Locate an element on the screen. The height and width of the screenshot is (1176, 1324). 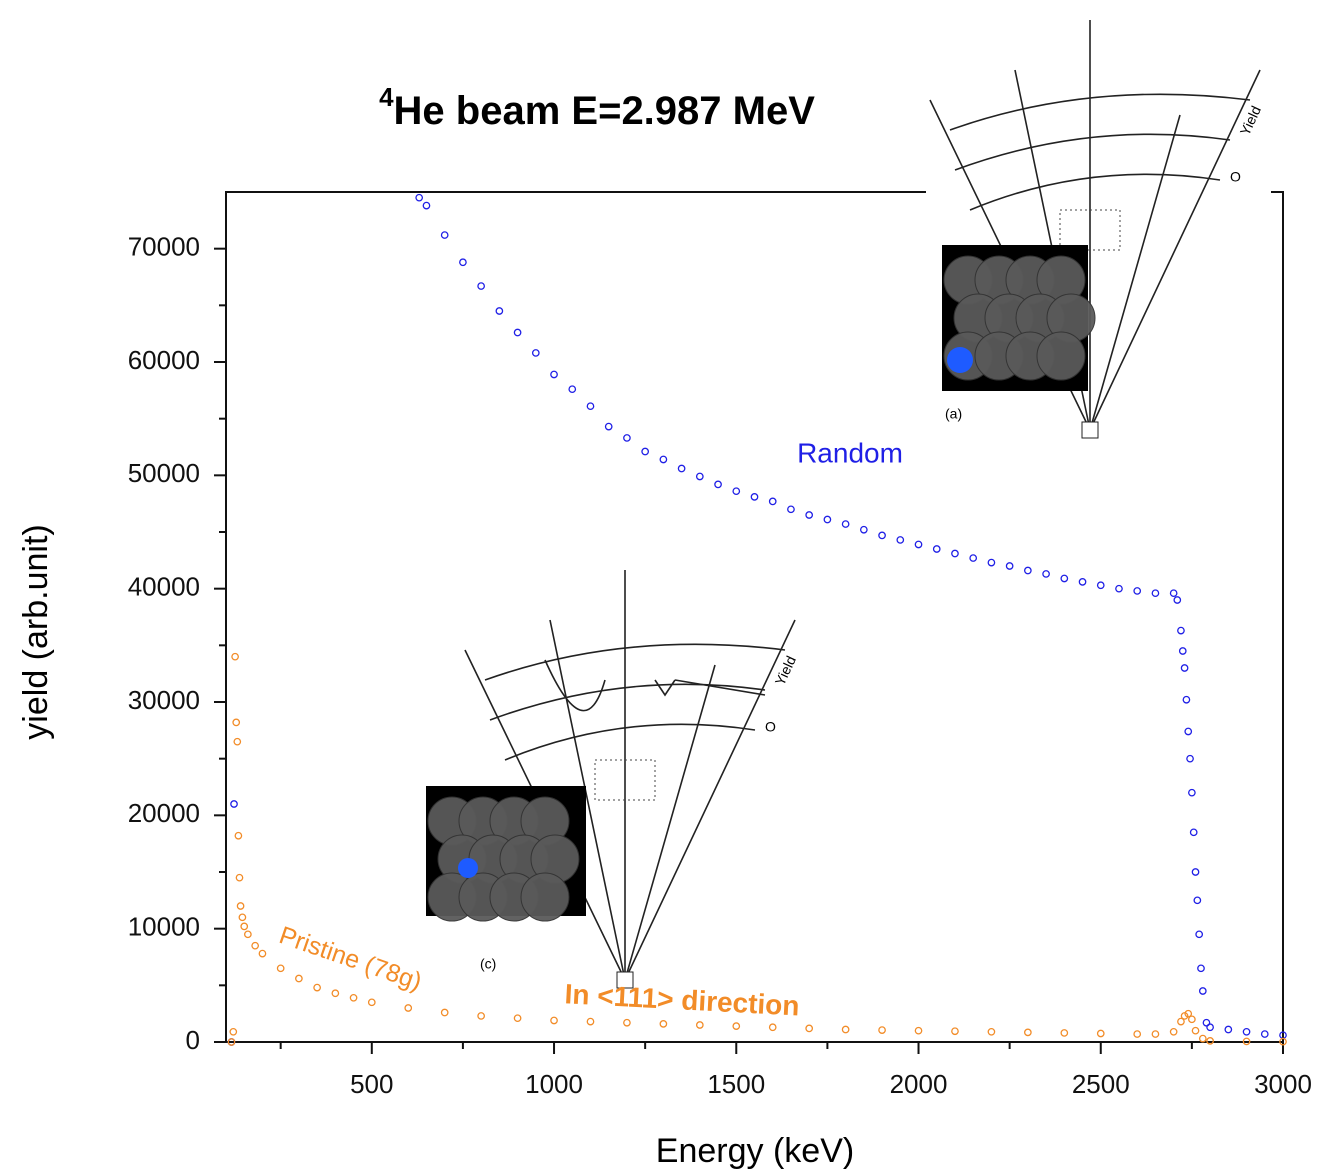
chart-title: 4He beam E=2.987 MeV is located at coordinates (597, 107).